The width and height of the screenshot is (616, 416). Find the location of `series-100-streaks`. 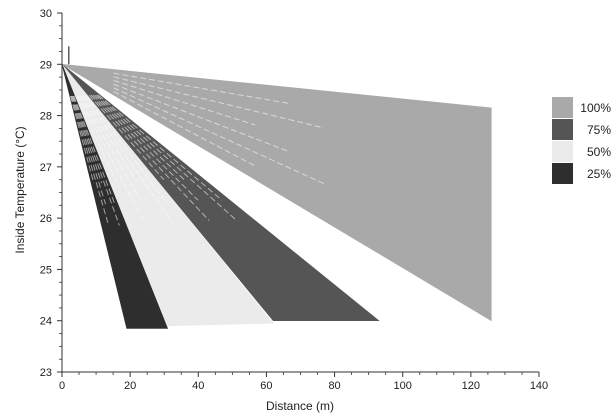

series-100-streaks is located at coordinates (219, 128).